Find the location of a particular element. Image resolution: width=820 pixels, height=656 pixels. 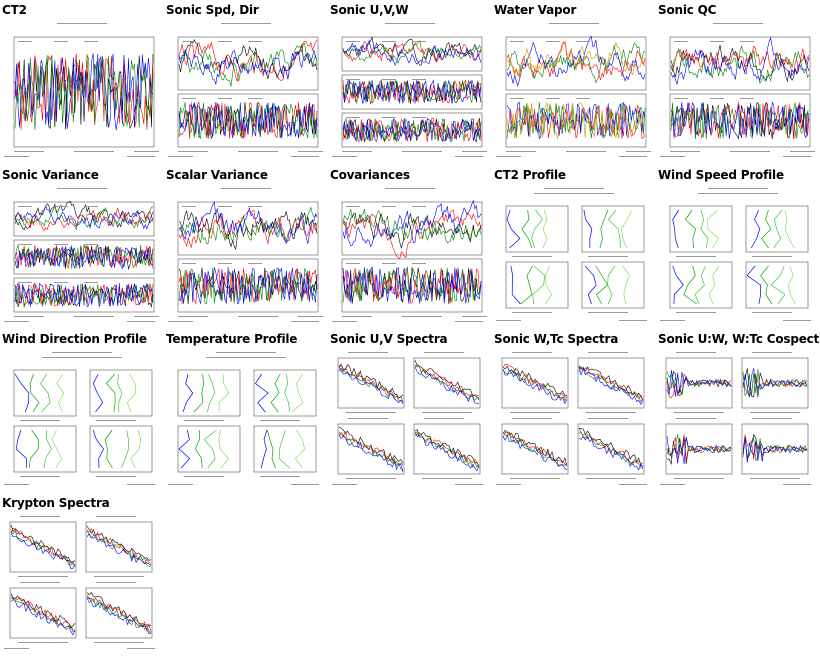

thumbnail-title: Temperature Profile is located at coordinates (232, 339).